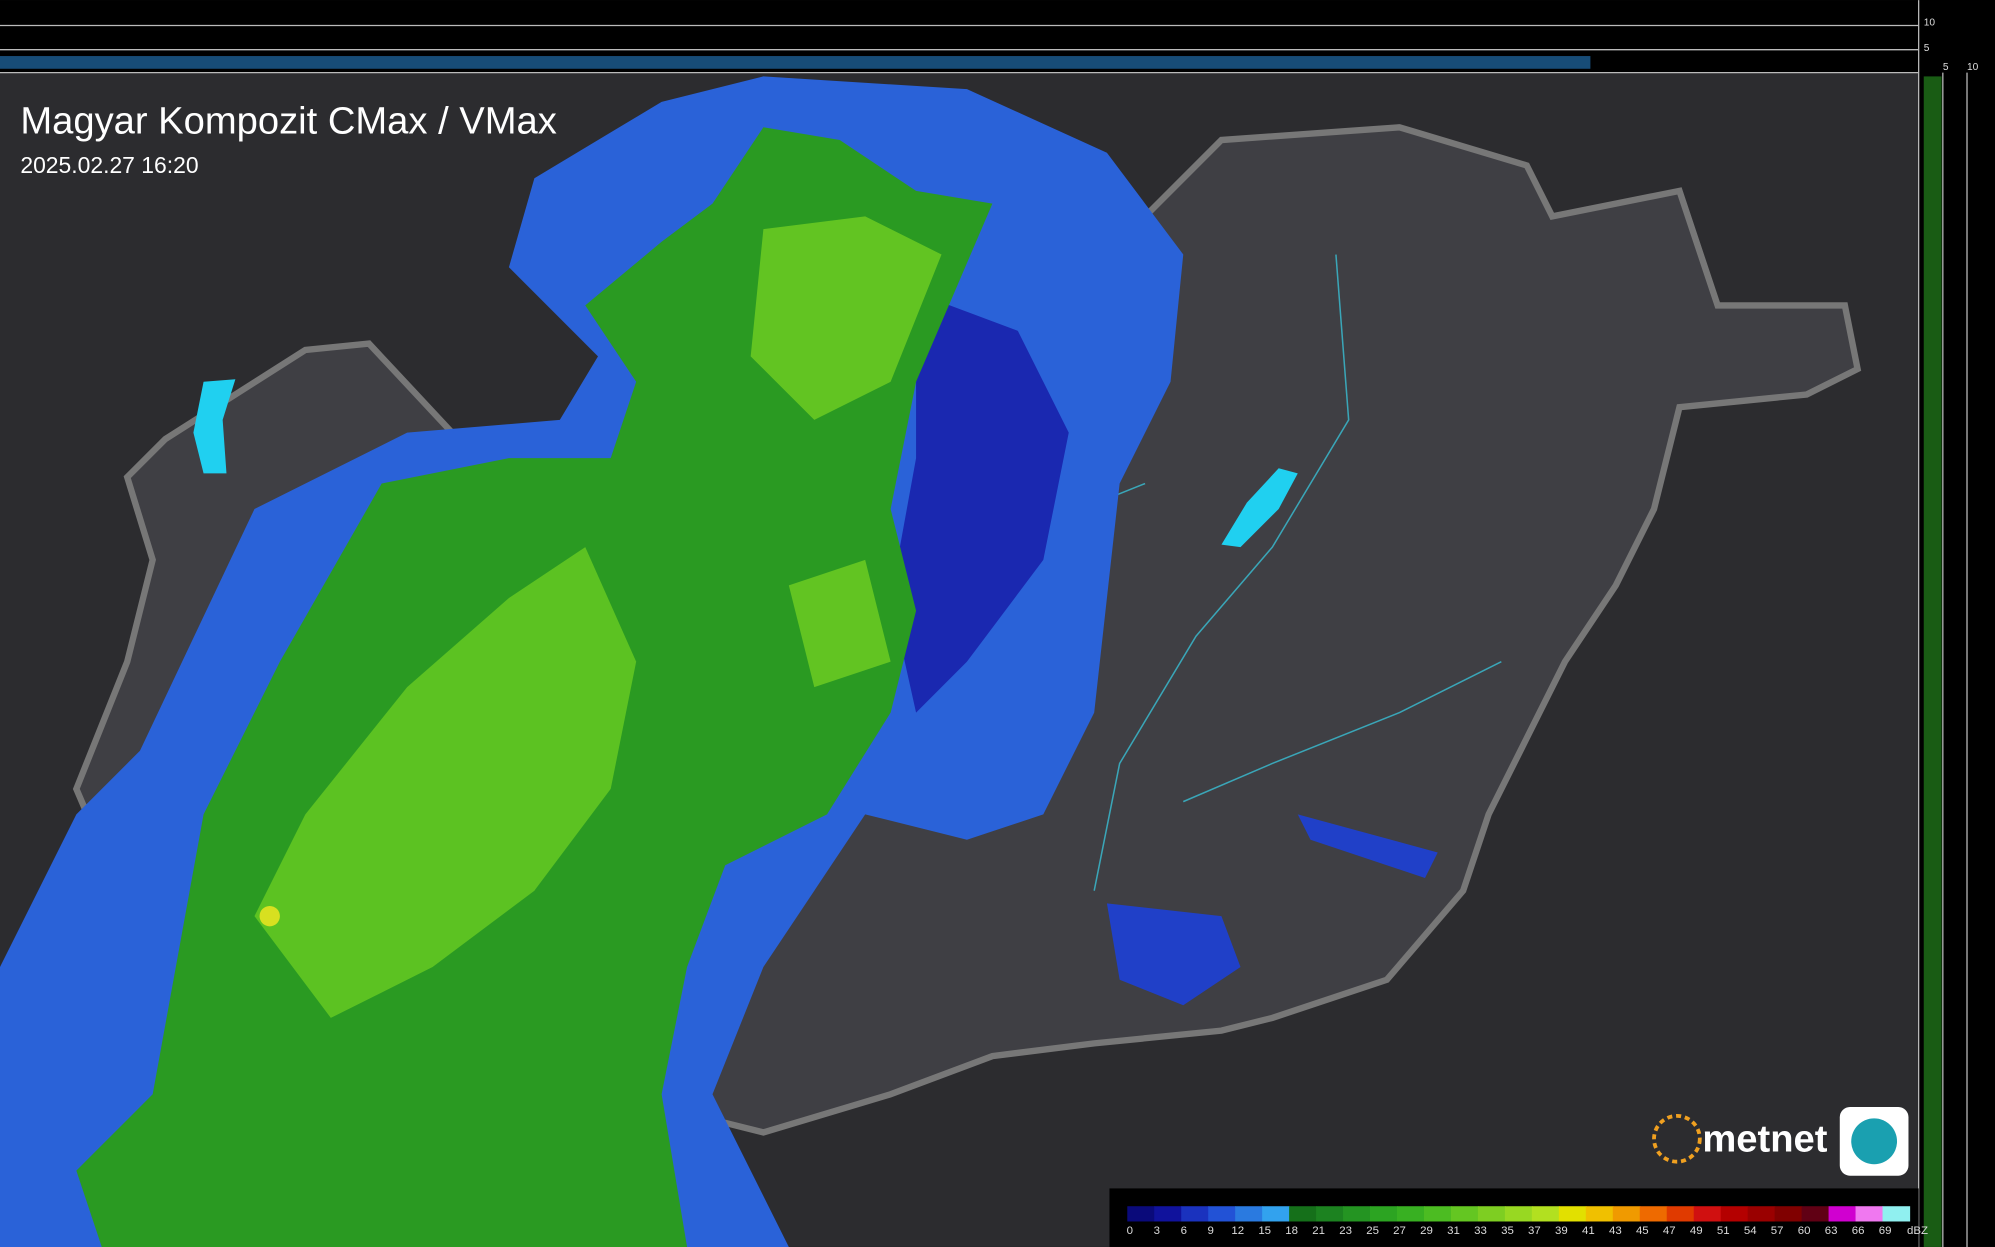 This screenshot has width=1995, height=1247. Describe the element at coordinates (269, 916) in the screenshot. I see `radar-echo-strong` at that location.